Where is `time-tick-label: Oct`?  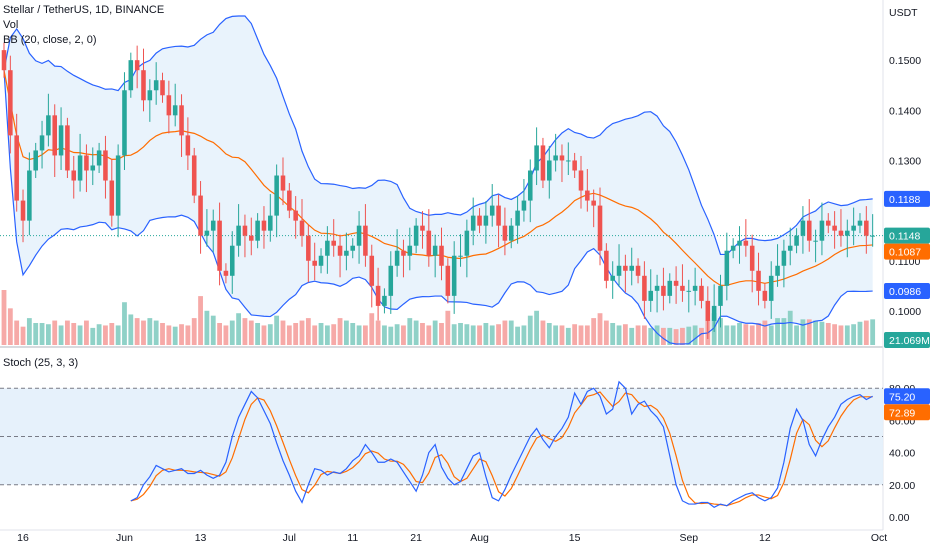
time-tick-label: Oct is located at coordinates (879, 538).